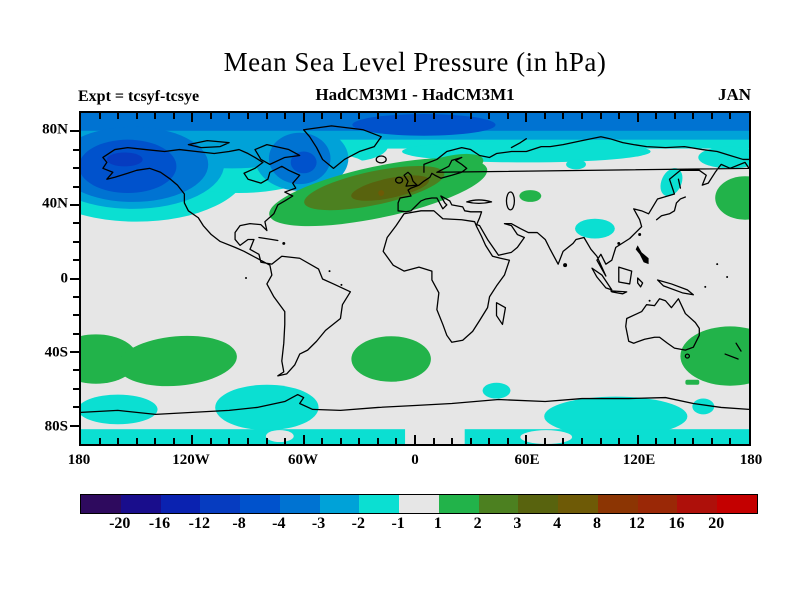 This screenshot has width=800, height=600. What do you see at coordinates (446, 276) in the screenshot?
I see `coastline-africa` at bounding box center [446, 276].